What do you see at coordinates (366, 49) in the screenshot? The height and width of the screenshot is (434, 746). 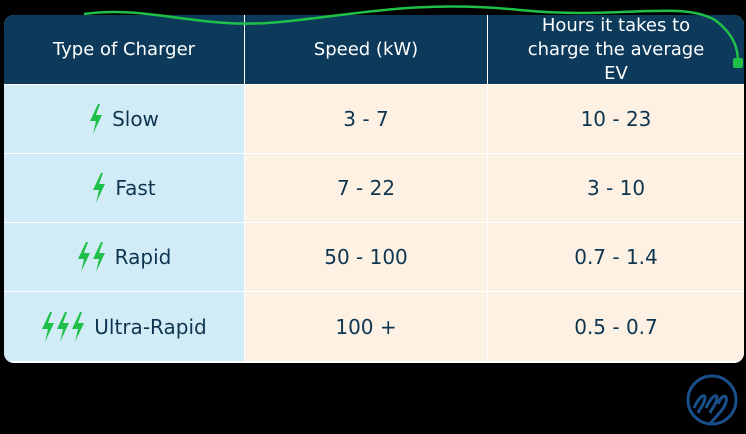 I see `header-cell: Speed (kW)` at bounding box center [366, 49].